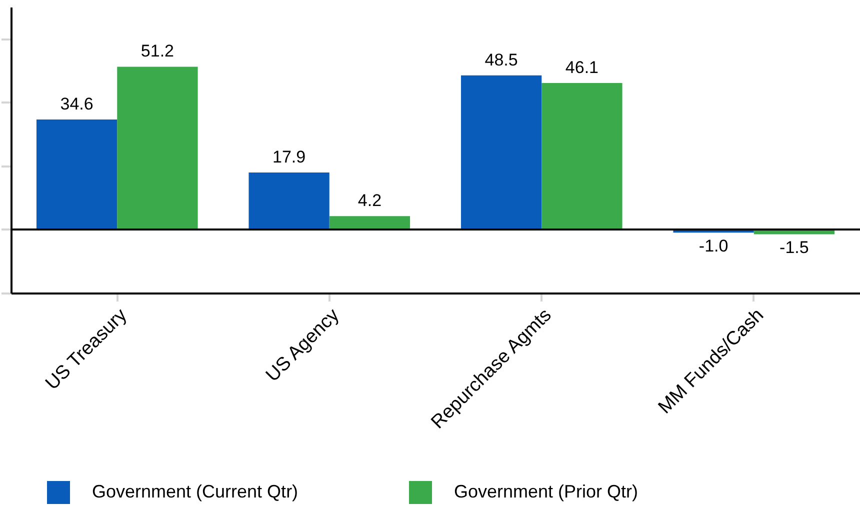  What do you see at coordinates (581, 67) in the screenshot?
I see `data-label: 46.1` at bounding box center [581, 67].